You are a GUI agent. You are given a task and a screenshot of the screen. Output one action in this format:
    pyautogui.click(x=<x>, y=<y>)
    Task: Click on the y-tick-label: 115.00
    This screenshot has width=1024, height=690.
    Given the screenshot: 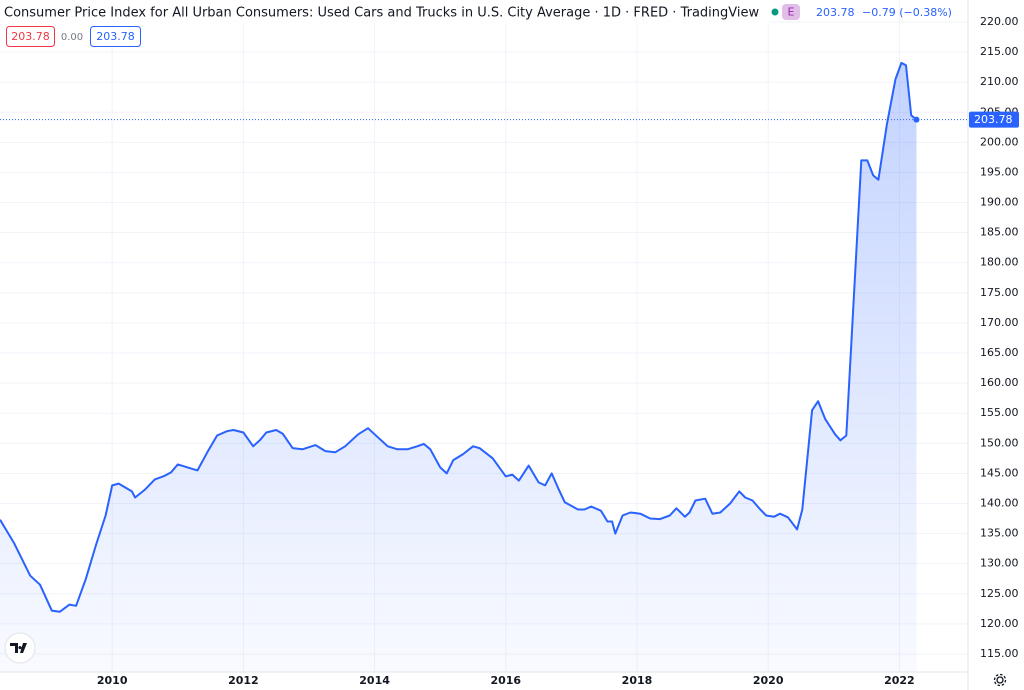 What is the action you would take?
    pyautogui.click(x=999, y=653)
    